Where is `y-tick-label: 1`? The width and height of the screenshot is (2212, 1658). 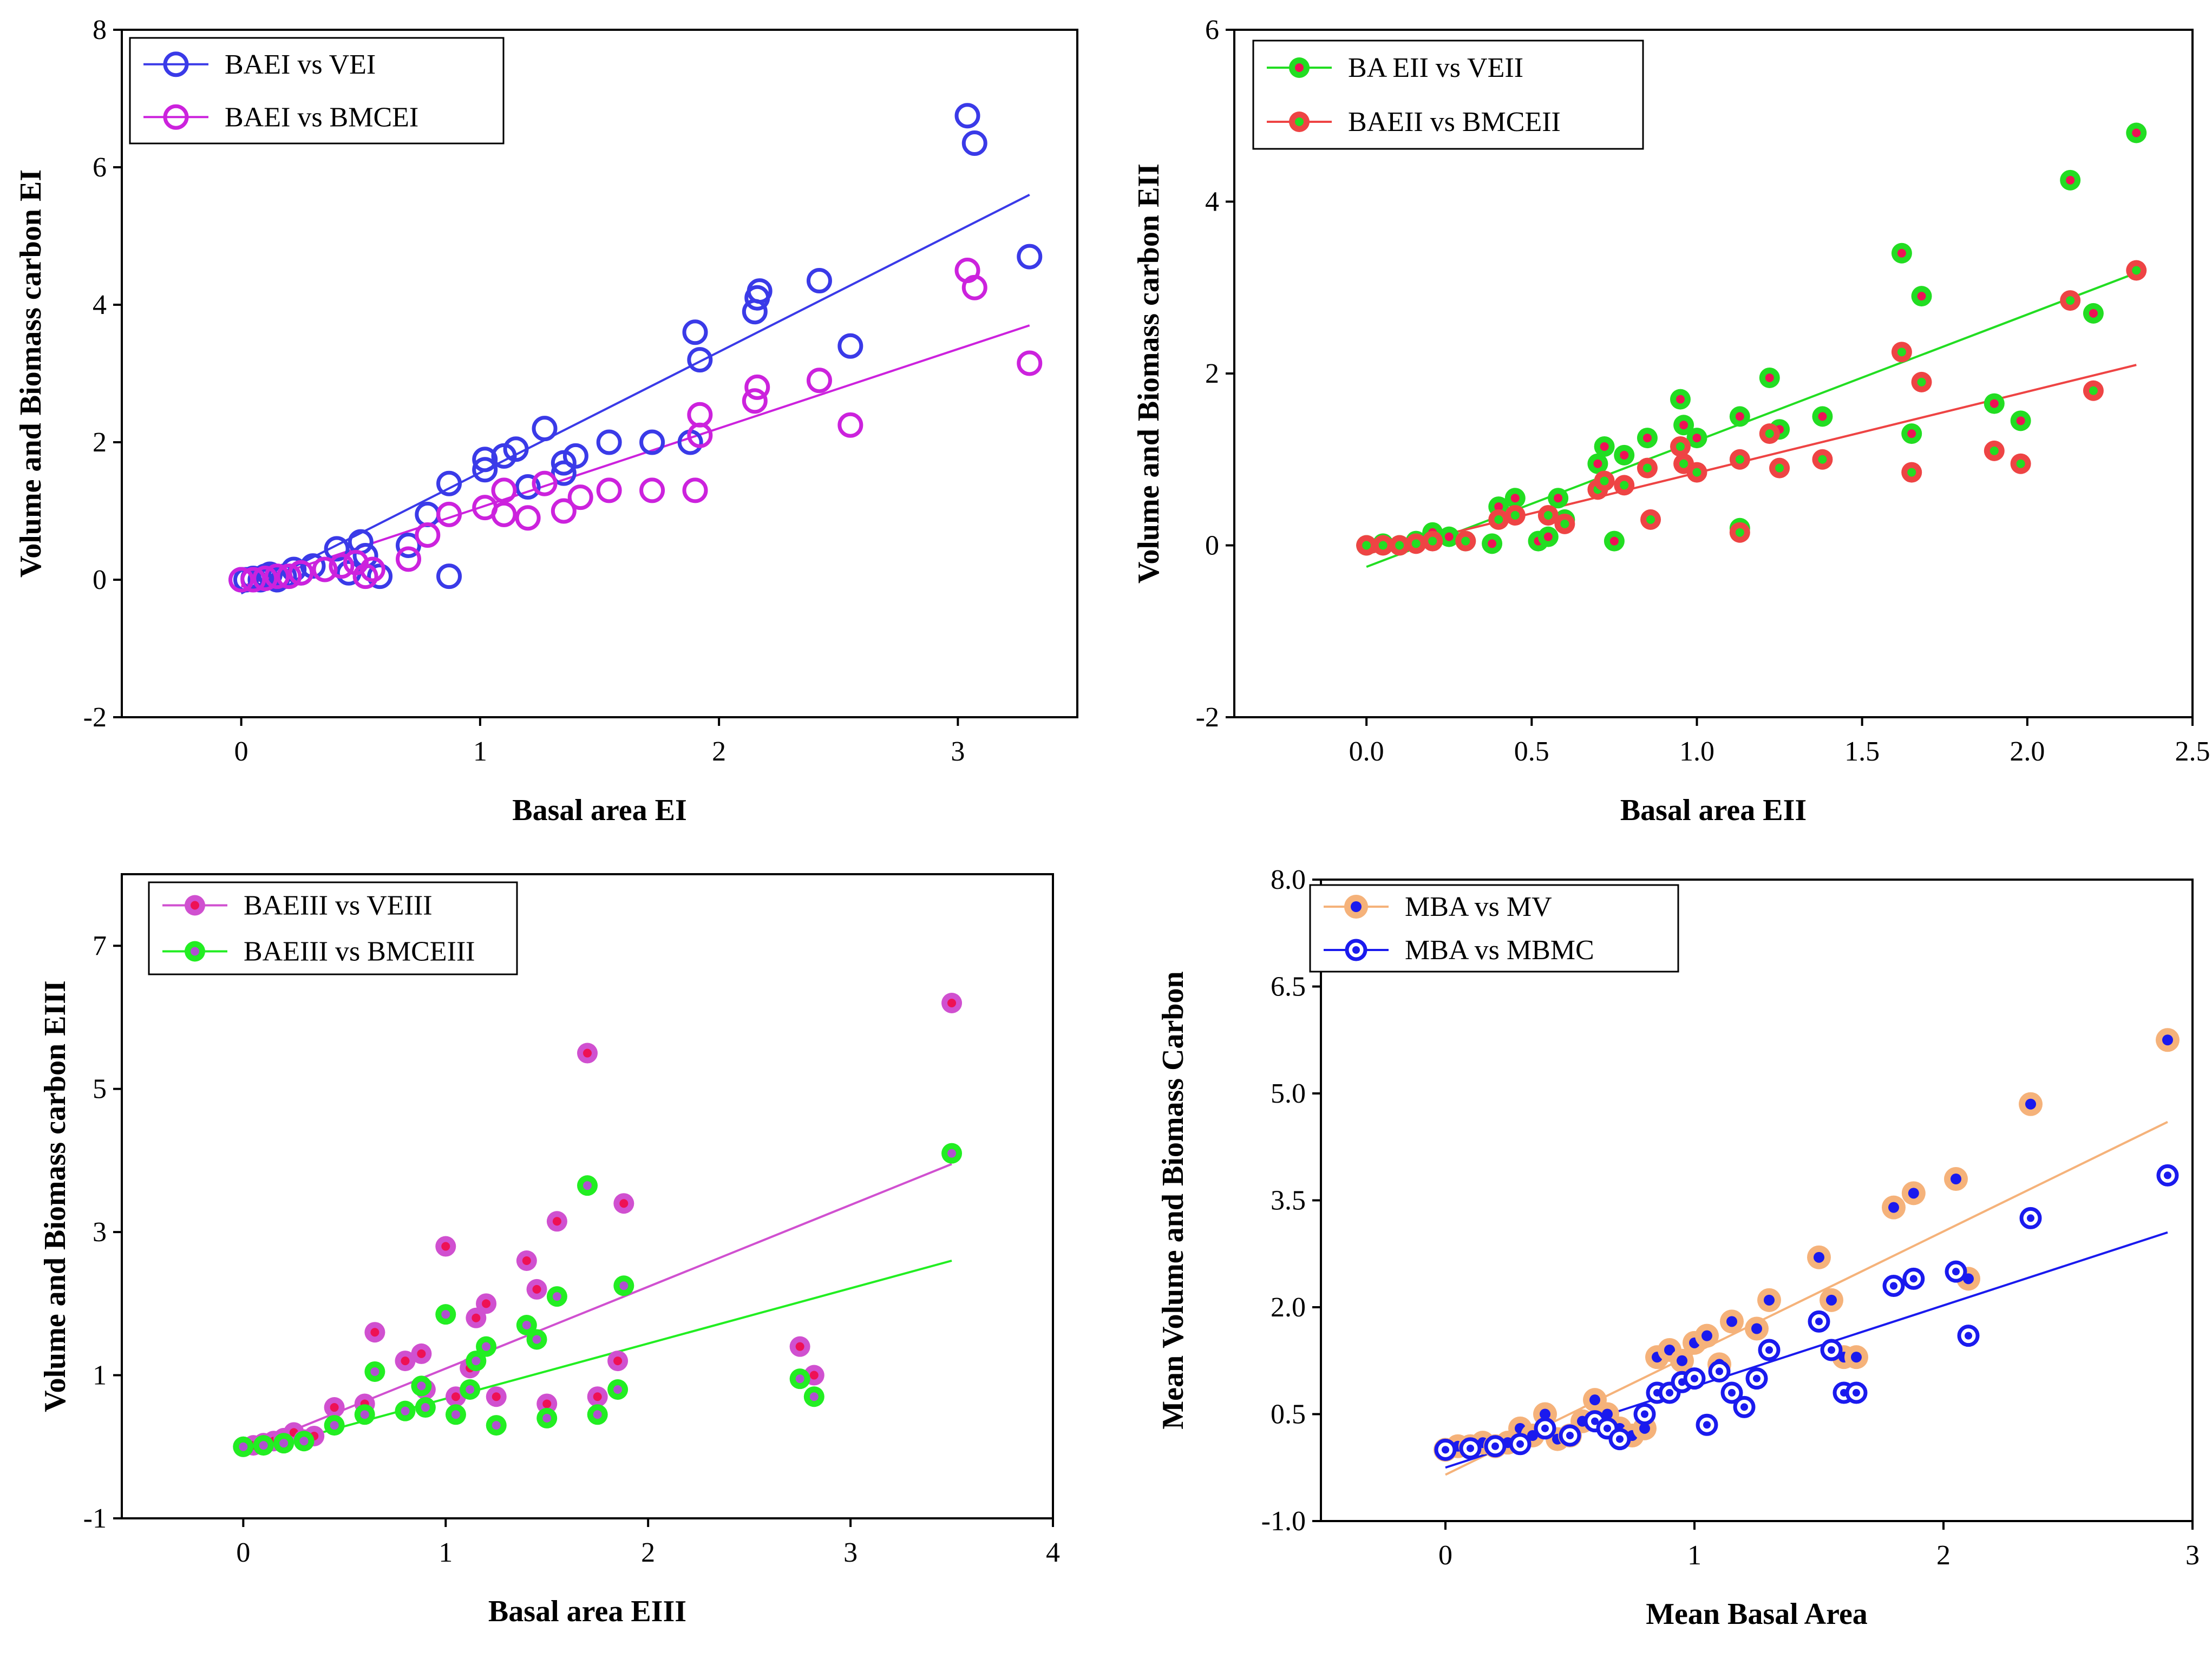 y-tick-label: 1 is located at coordinates (100, 1376).